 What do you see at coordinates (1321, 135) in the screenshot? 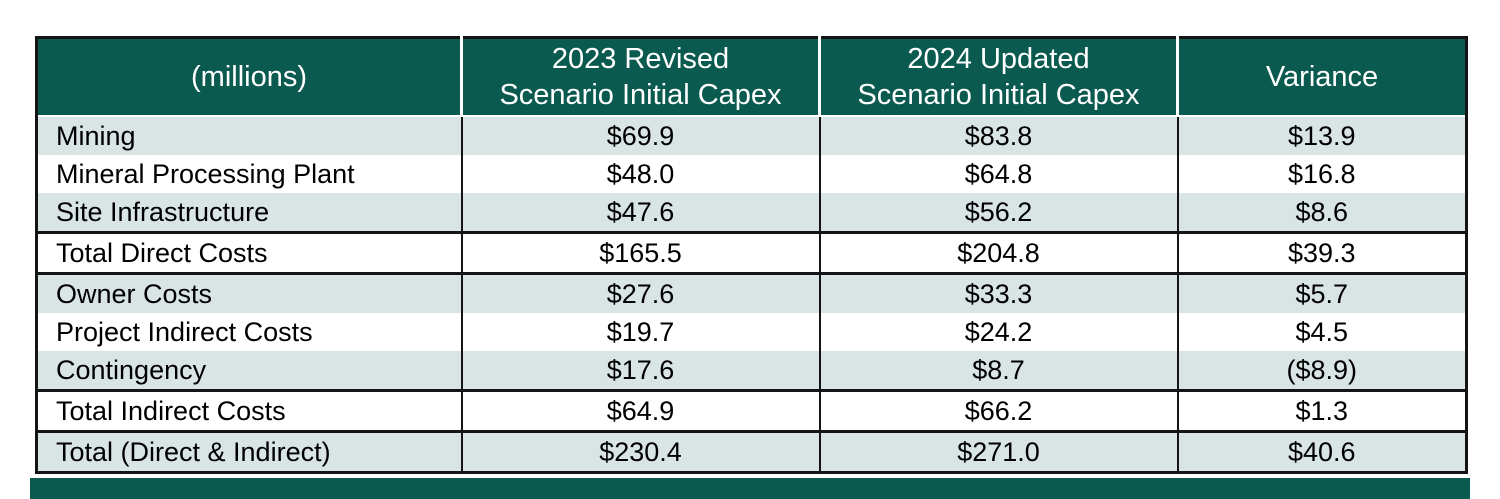
I see `variance-cell: $13.9` at bounding box center [1321, 135].